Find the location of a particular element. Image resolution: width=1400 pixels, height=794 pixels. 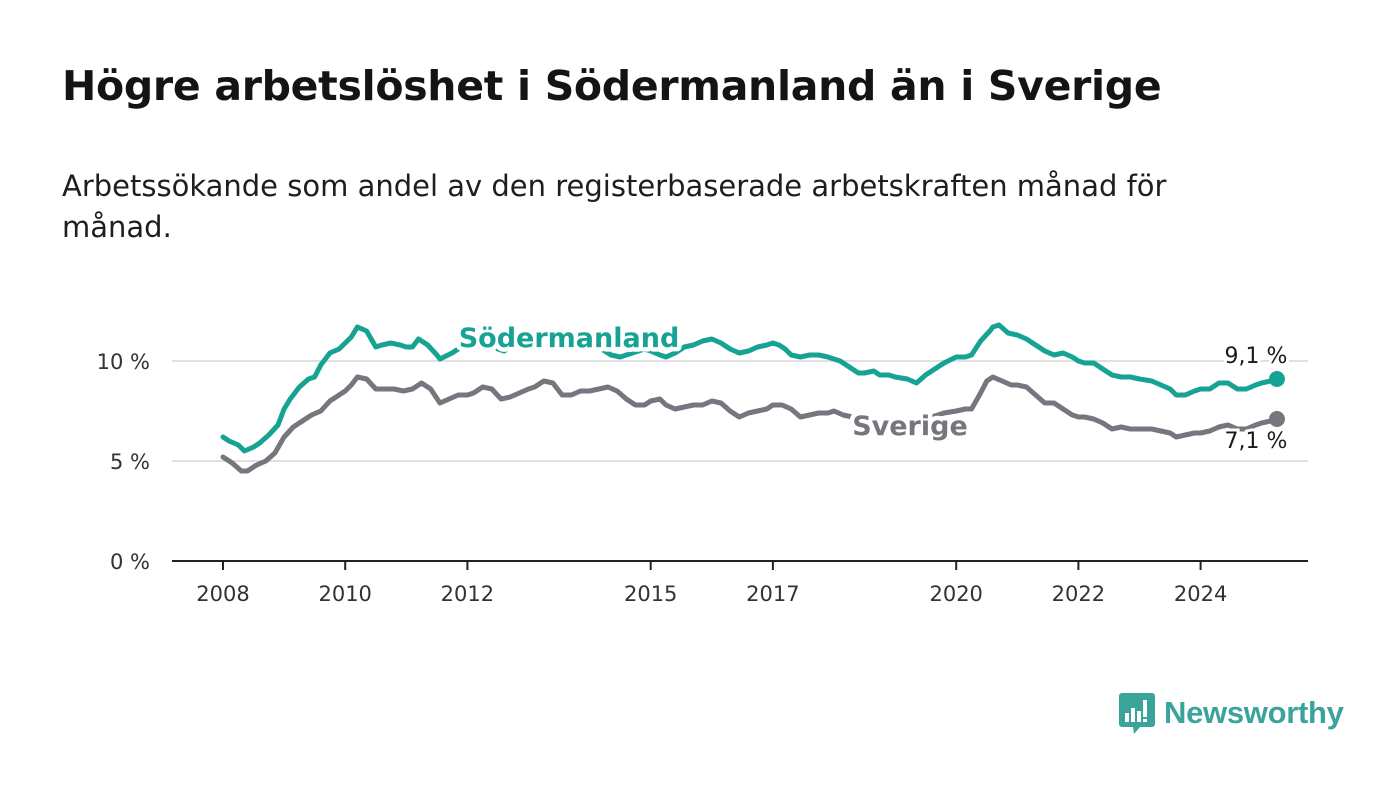

x-axis: 2008 2010 2012 2015 2017 2020 2022 2024 is located at coordinates (711, 583).